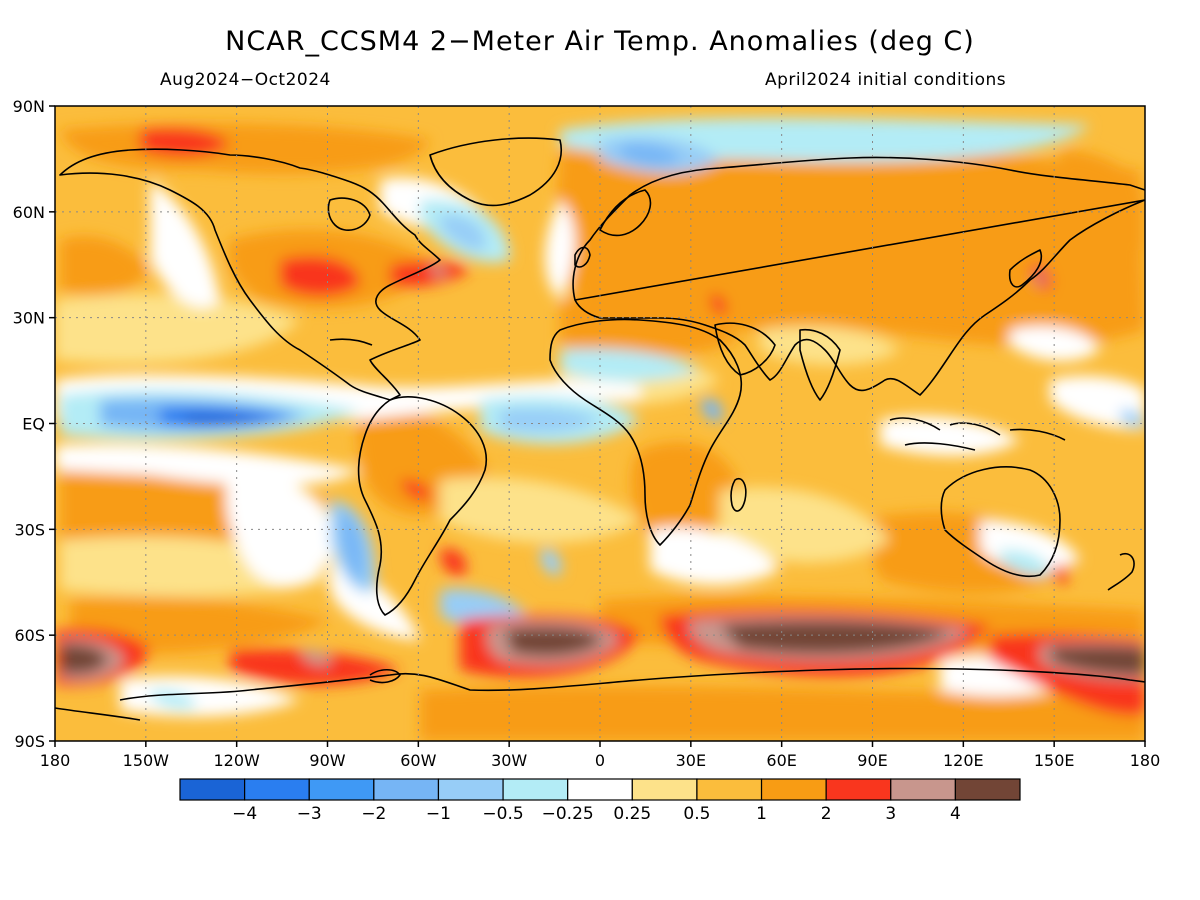 The height and width of the screenshot is (900, 1200). I want to click on colorbar-label: −0.5, so click(502, 814).